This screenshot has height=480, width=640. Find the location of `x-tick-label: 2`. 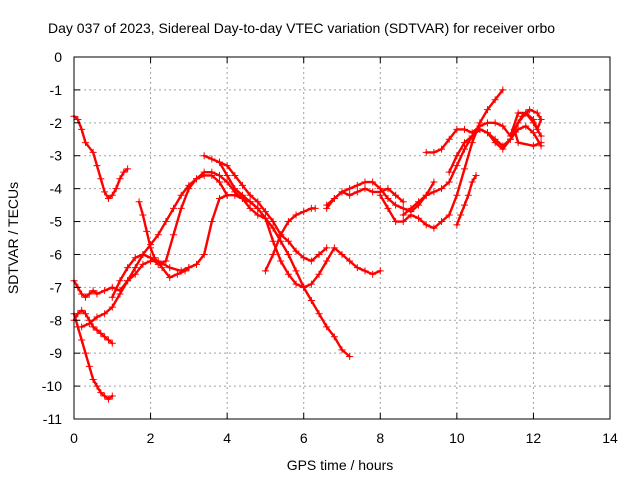

x-tick-label: 2 is located at coordinates (151, 438).